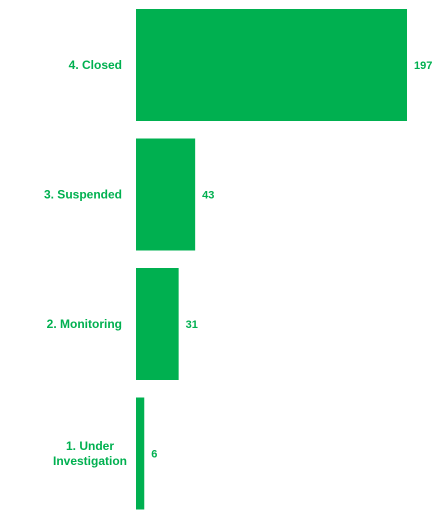 The image size is (441, 527). I want to click on category-label: 2. Monitoring, so click(84, 324).